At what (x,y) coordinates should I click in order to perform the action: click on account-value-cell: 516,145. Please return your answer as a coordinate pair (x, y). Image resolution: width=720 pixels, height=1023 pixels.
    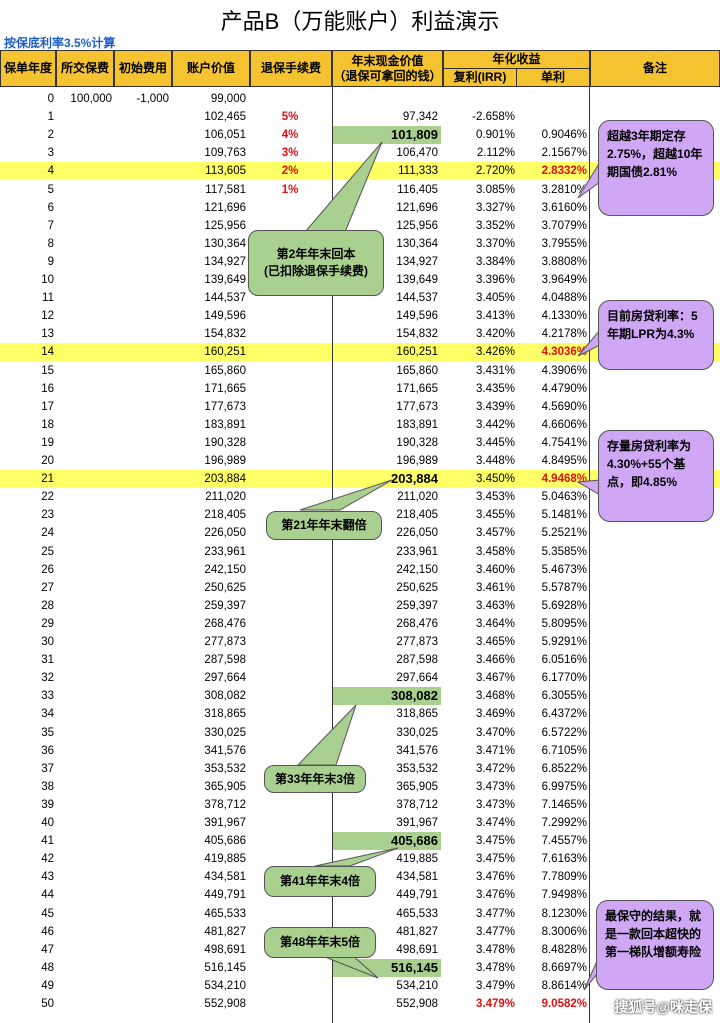
    Looking at the image, I should click on (225, 967).